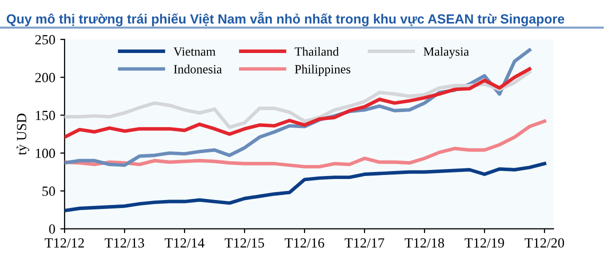  I want to click on x-tick-label: T12/16, so click(304, 243).